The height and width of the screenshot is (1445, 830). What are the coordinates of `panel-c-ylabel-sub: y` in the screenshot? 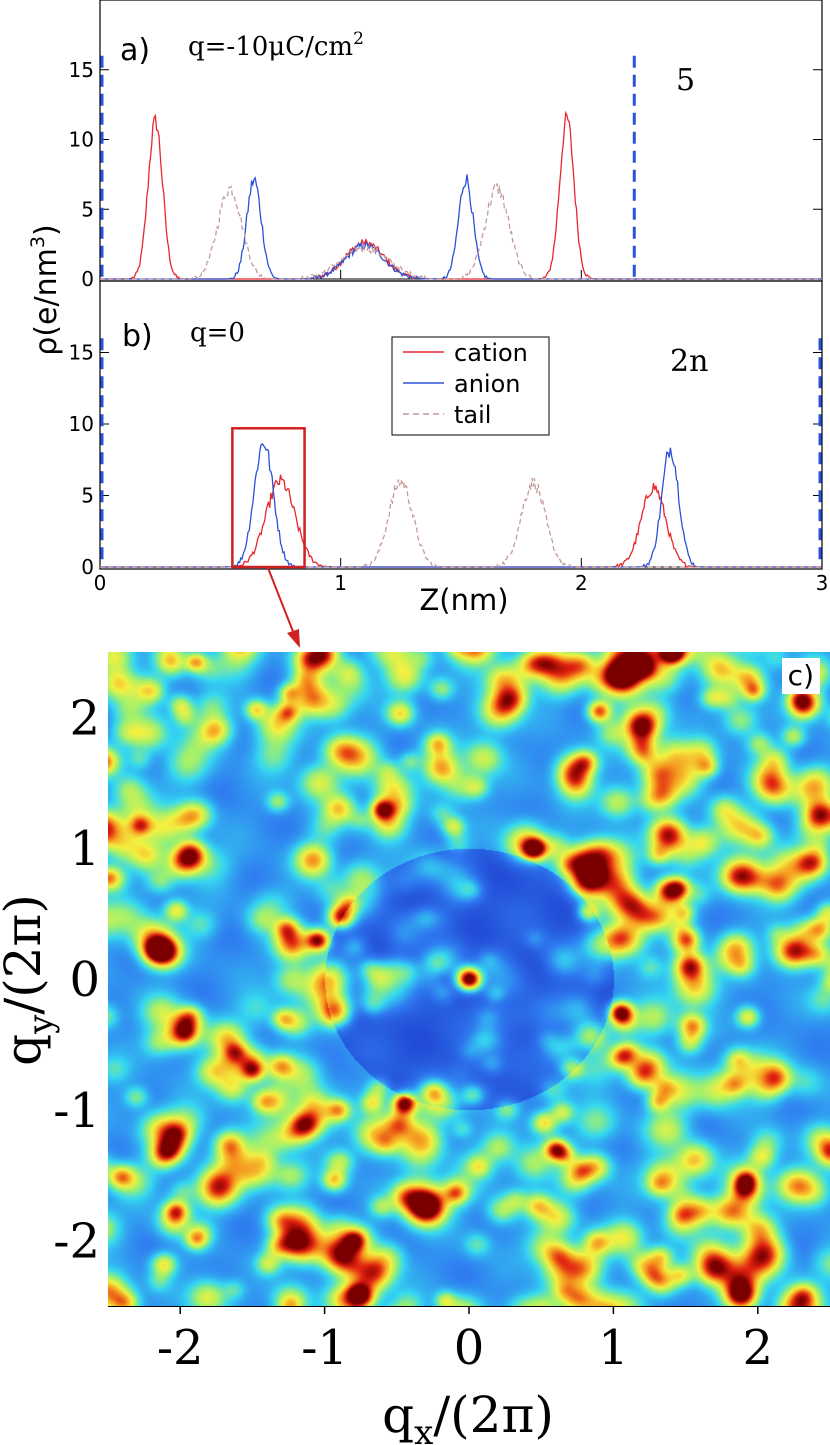 It's located at (41, 1024).